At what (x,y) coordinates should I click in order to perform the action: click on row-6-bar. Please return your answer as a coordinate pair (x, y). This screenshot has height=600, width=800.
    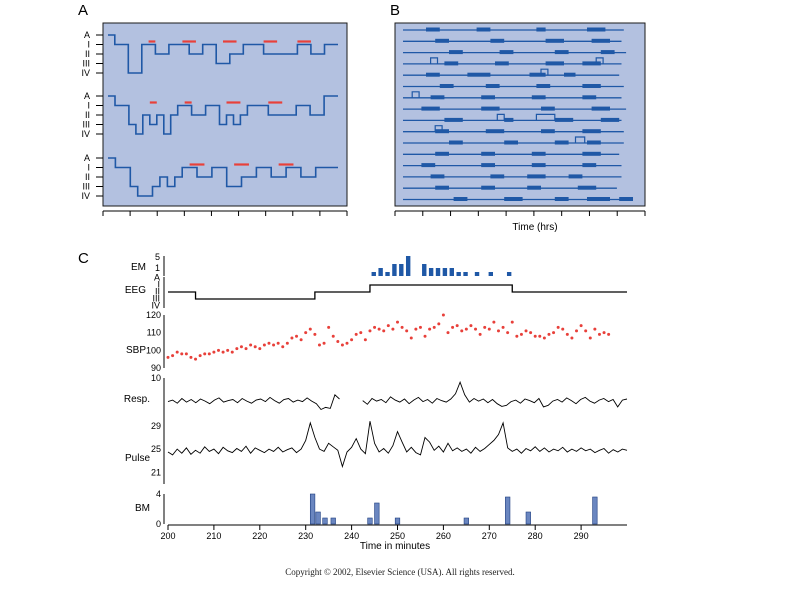
    Looking at the image, I should click on (492, 86).